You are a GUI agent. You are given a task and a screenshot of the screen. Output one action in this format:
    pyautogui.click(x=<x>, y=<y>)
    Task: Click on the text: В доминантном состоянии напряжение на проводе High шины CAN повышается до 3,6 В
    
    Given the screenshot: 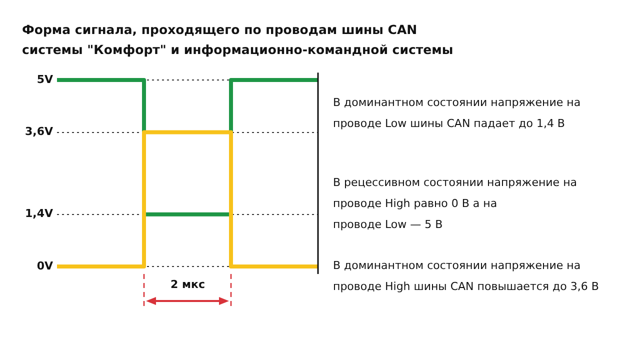 What is the action you would take?
    pyautogui.click(x=466, y=276)
    